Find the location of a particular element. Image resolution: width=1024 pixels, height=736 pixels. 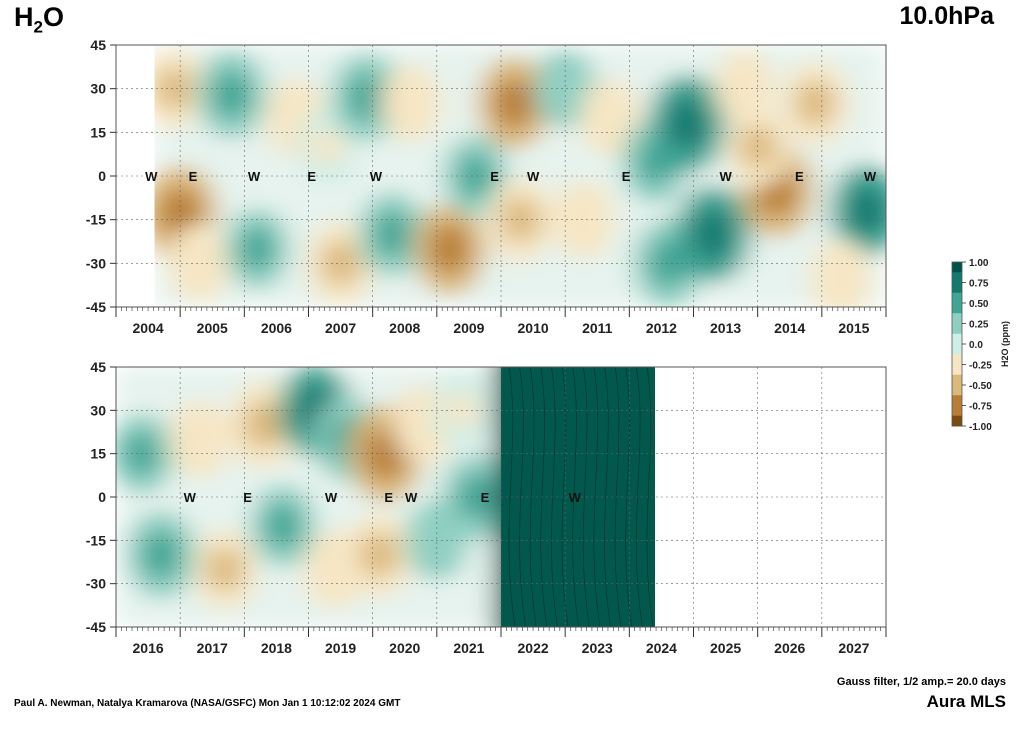

y-tick-label: 0 is located at coordinates (102, 176).